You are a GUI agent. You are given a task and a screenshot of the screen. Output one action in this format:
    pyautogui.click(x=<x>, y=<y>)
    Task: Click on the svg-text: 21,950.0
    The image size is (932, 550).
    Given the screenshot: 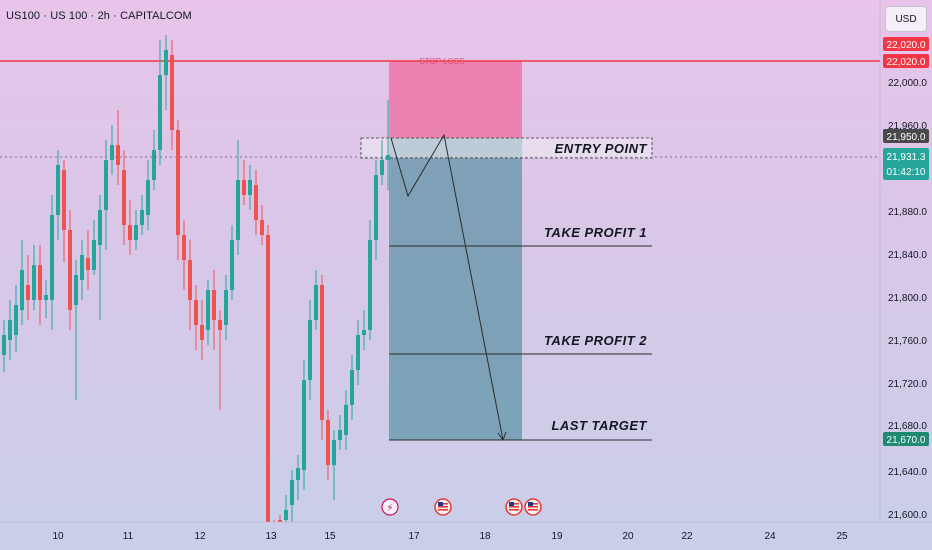 What is the action you would take?
    pyautogui.click(x=906, y=137)
    